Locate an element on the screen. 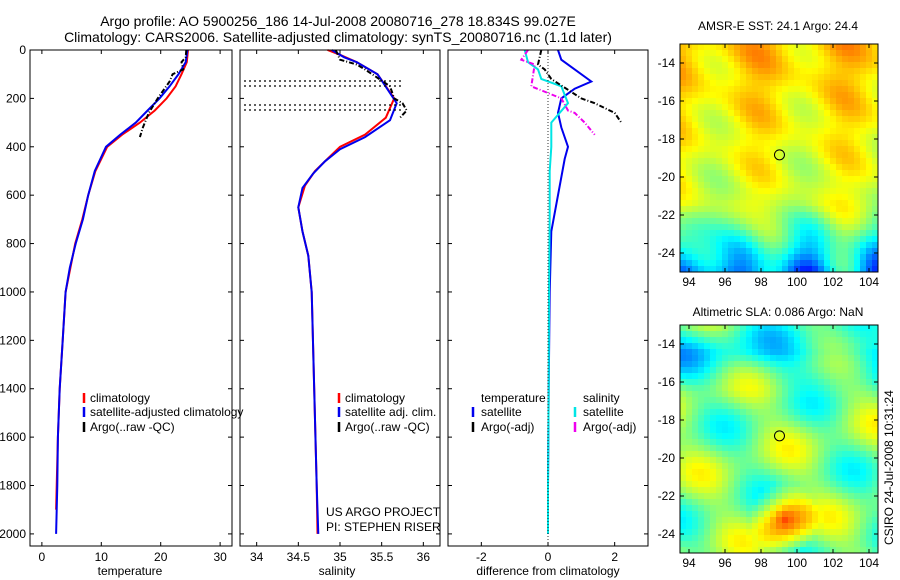 This screenshot has width=900, height=580. y-tick-label: 1600 is located at coordinates (13, 437).